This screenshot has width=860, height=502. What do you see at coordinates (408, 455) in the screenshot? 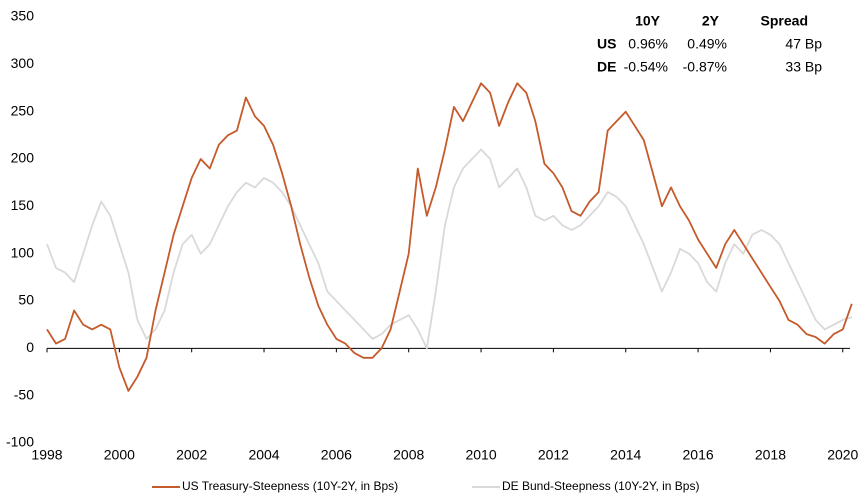
I see `x-tick-label: 2008` at bounding box center [408, 455].